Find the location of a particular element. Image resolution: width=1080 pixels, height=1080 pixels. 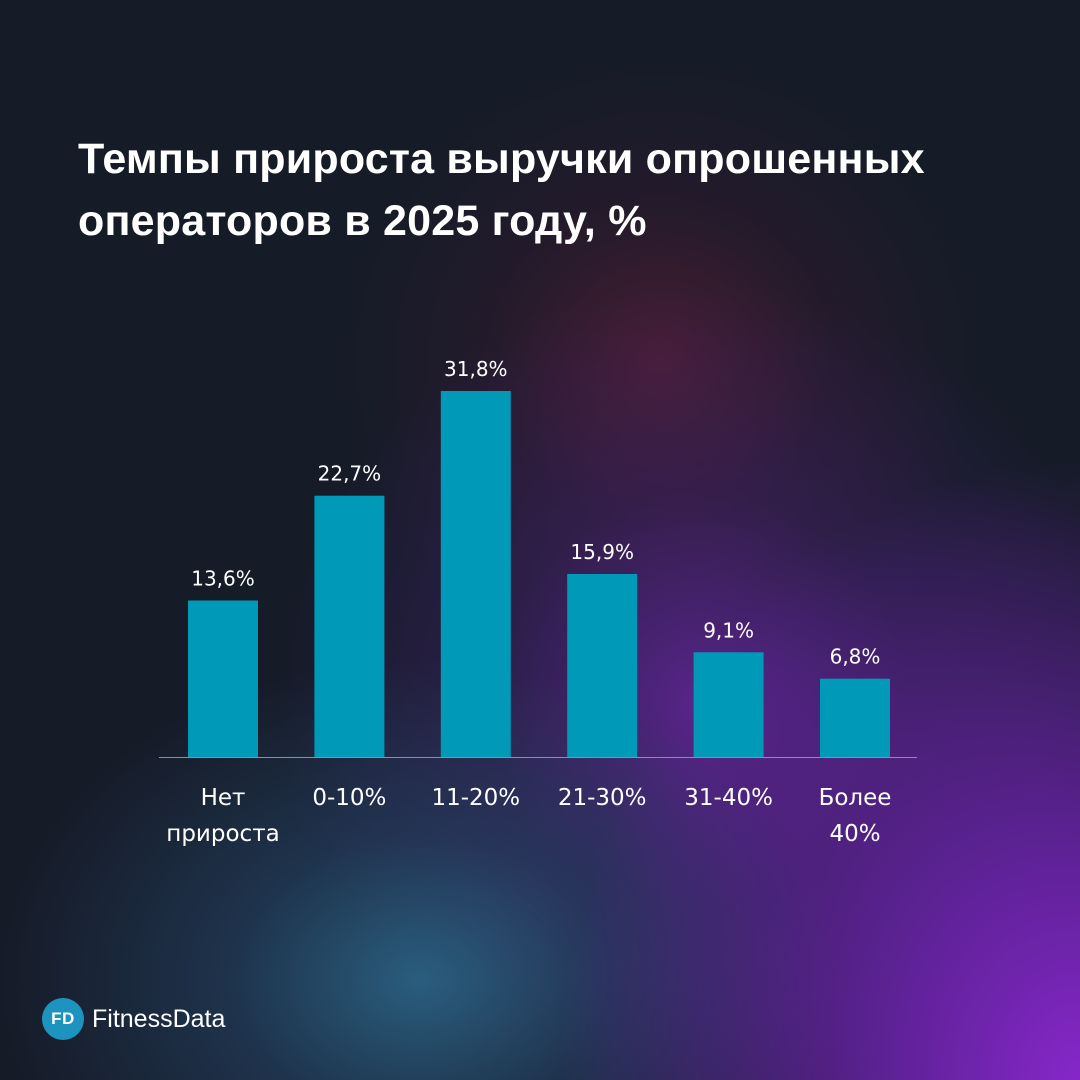

brand-name: FitnessData is located at coordinates (159, 1018).